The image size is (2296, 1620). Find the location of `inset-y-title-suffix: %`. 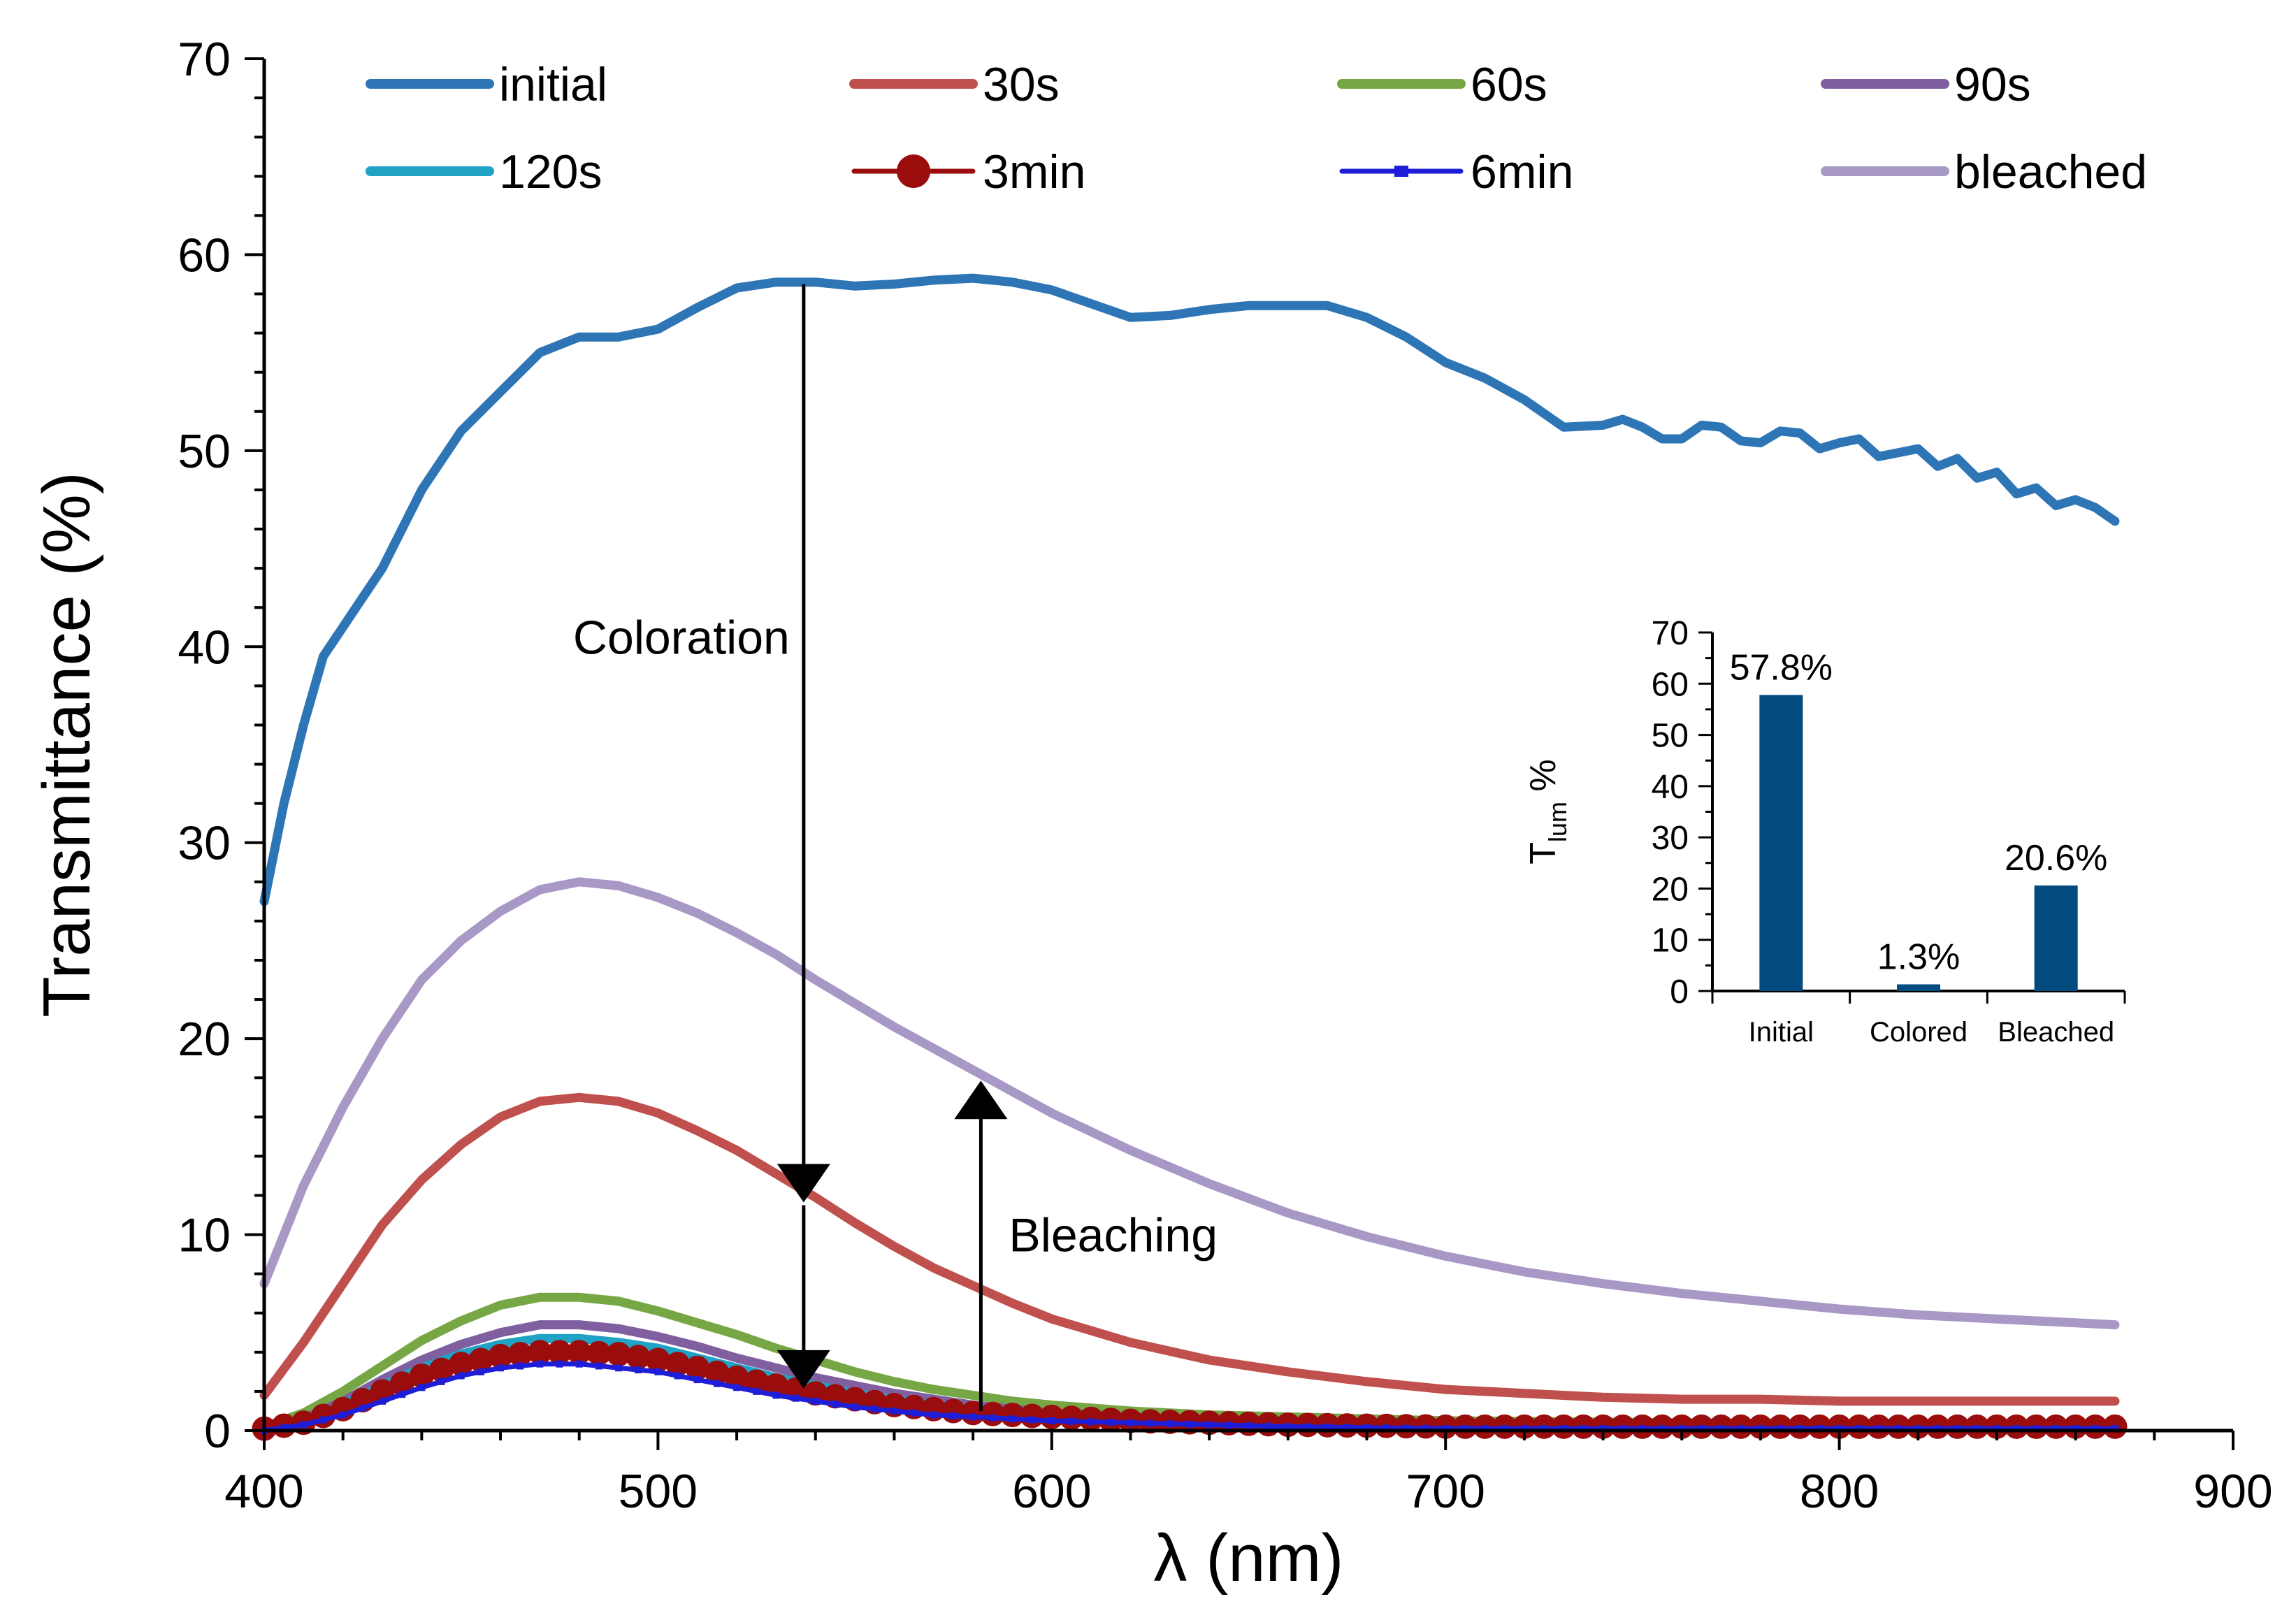

inset-y-title-suffix: % is located at coordinates (1543, 780).